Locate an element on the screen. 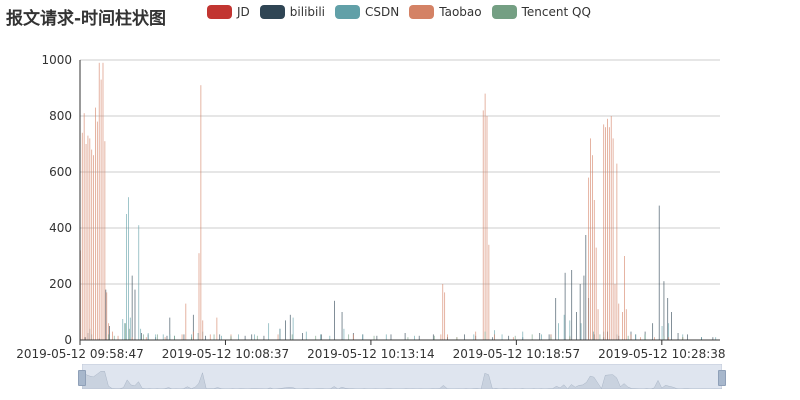 Image resolution: width=800 pixels, height=400 pixels. zoom-handle-right is located at coordinates (722, 378).